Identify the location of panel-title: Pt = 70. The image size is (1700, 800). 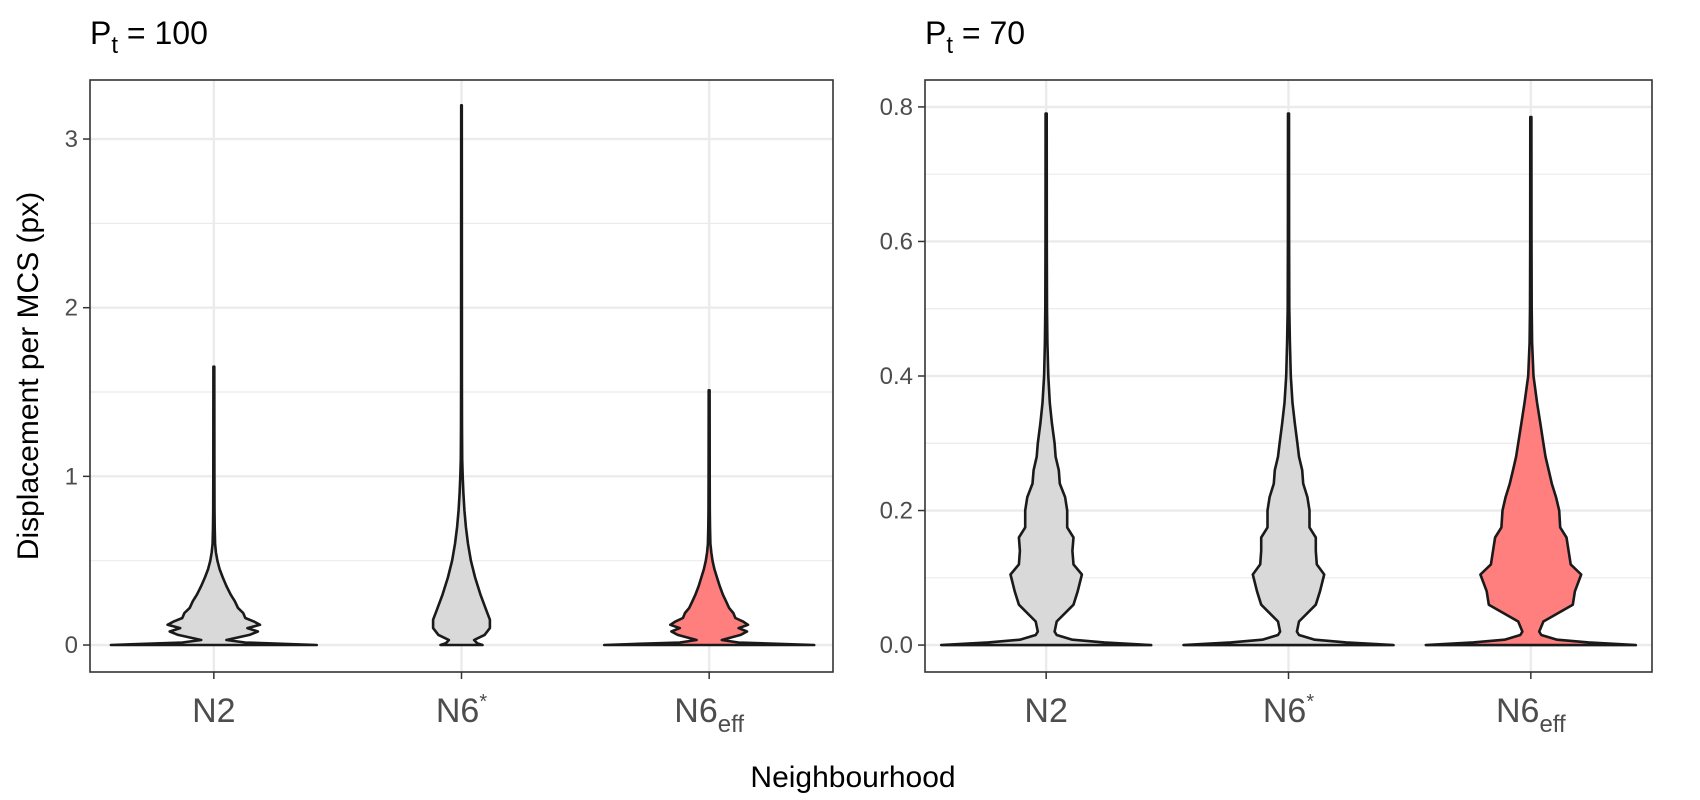
(975, 37).